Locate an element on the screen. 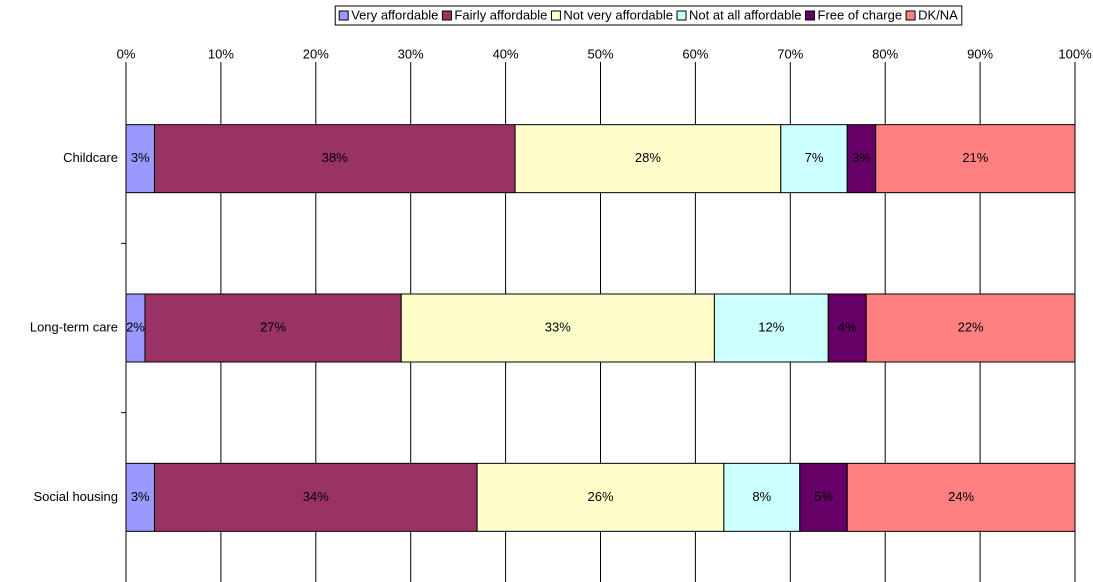 The width and height of the screenshot is (1093, 582). x-tick-label: 80% is located at coordinates (885, 53).